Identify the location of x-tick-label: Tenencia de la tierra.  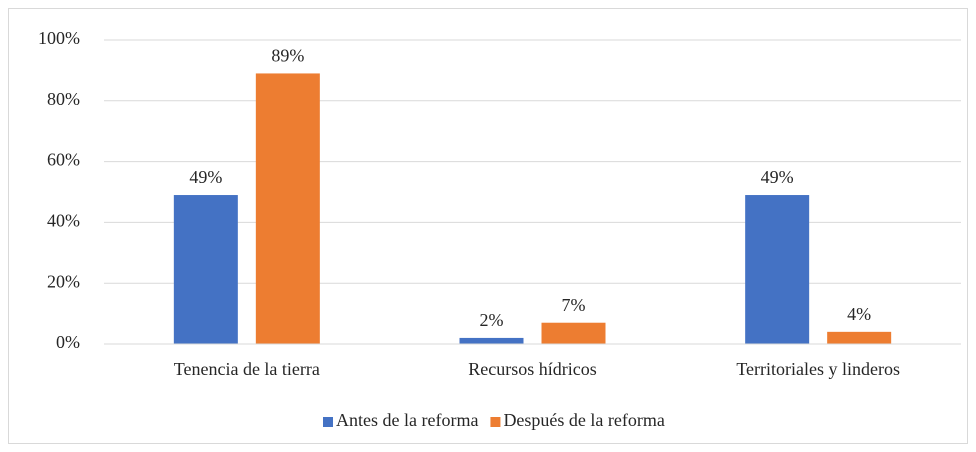
(247, 369).